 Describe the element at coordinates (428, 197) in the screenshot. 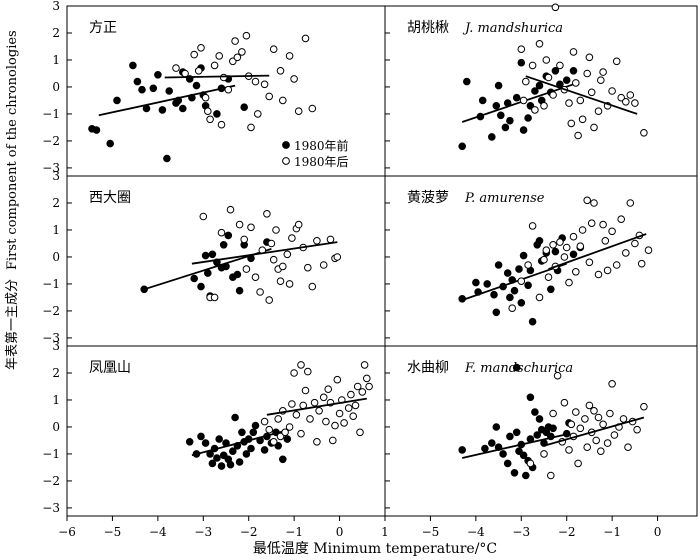

I see `panel-title: 黄菠萝` at that location.